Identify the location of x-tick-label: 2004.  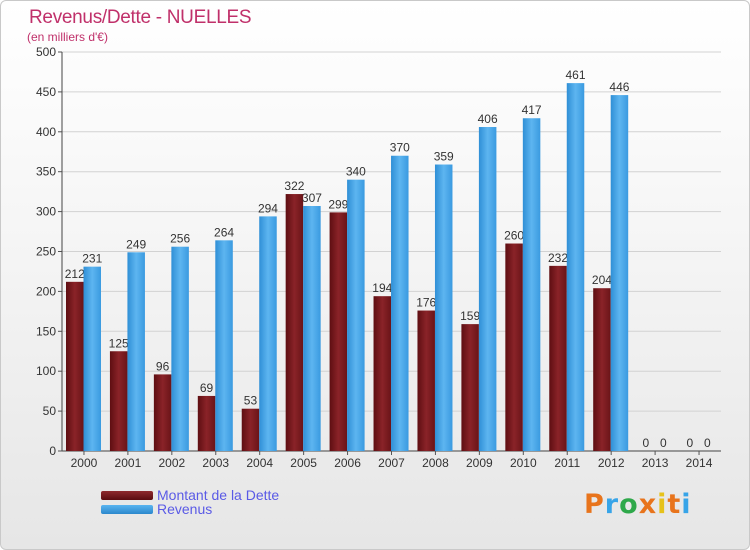
(259, 463).